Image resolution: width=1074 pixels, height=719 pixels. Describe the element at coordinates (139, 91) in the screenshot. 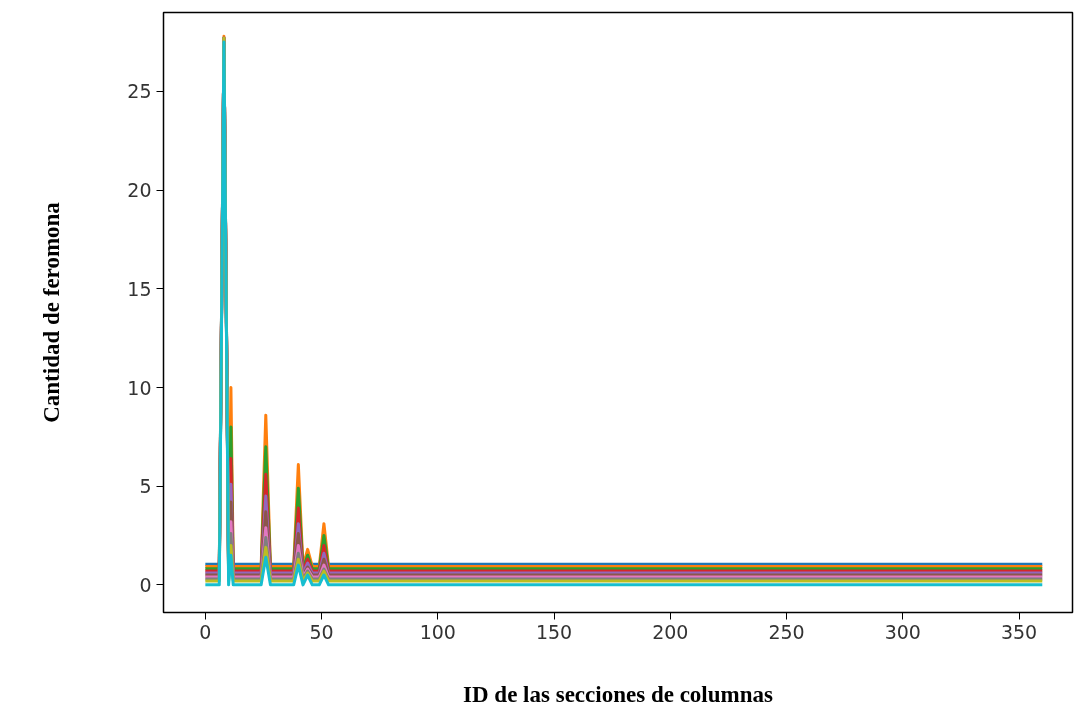

I see `y-tick-label: 25` at that location.